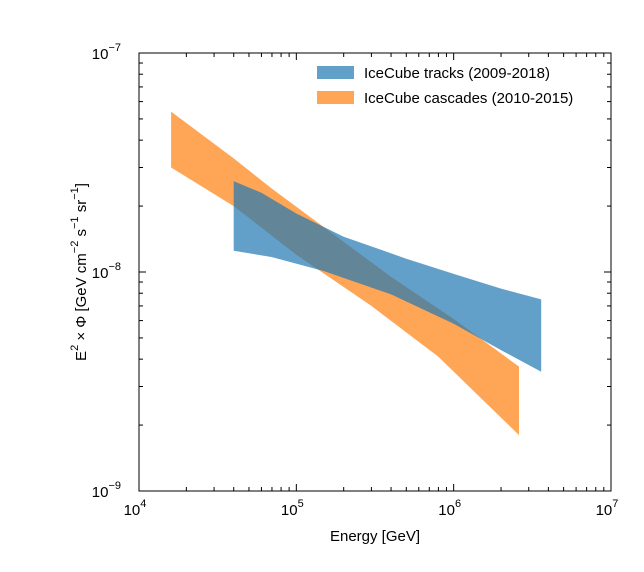 The width and height of the screenshot is (644, 572). I want to click on x-tick-label: 10⁷, so click(607, 508).